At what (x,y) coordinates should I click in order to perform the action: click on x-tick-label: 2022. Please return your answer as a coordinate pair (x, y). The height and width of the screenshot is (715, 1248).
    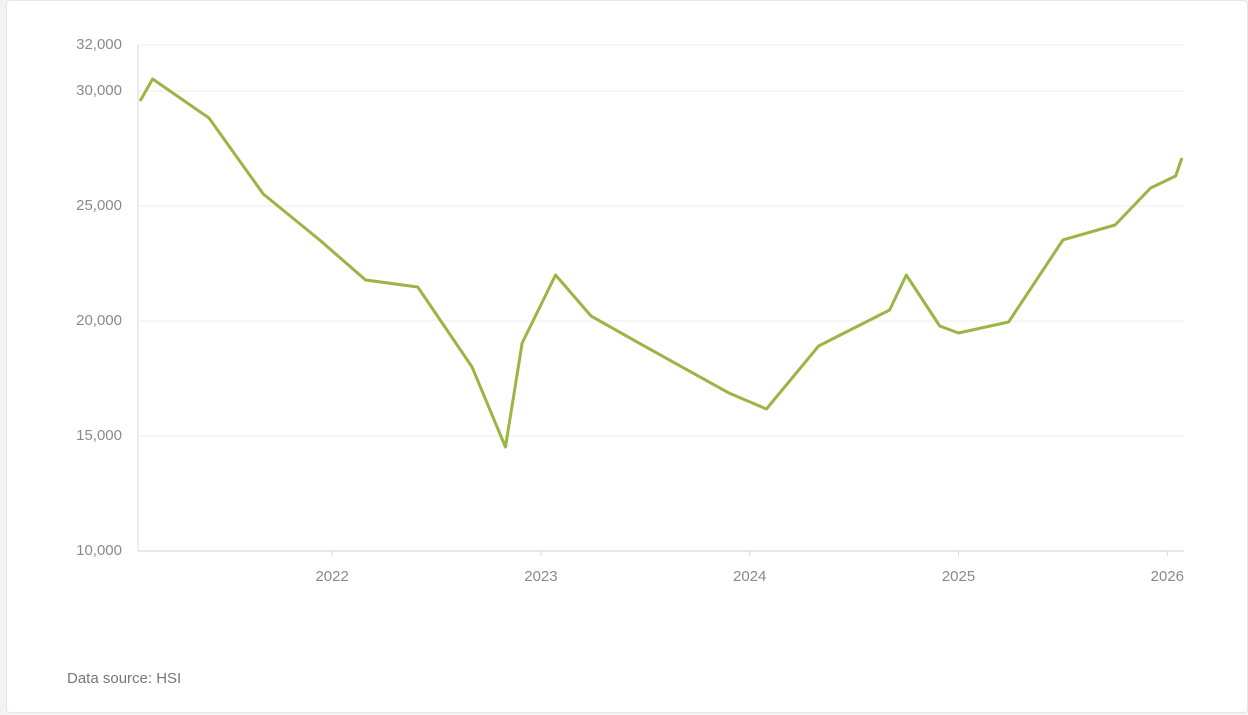
    Looking at the image, I should click on (331, 576).